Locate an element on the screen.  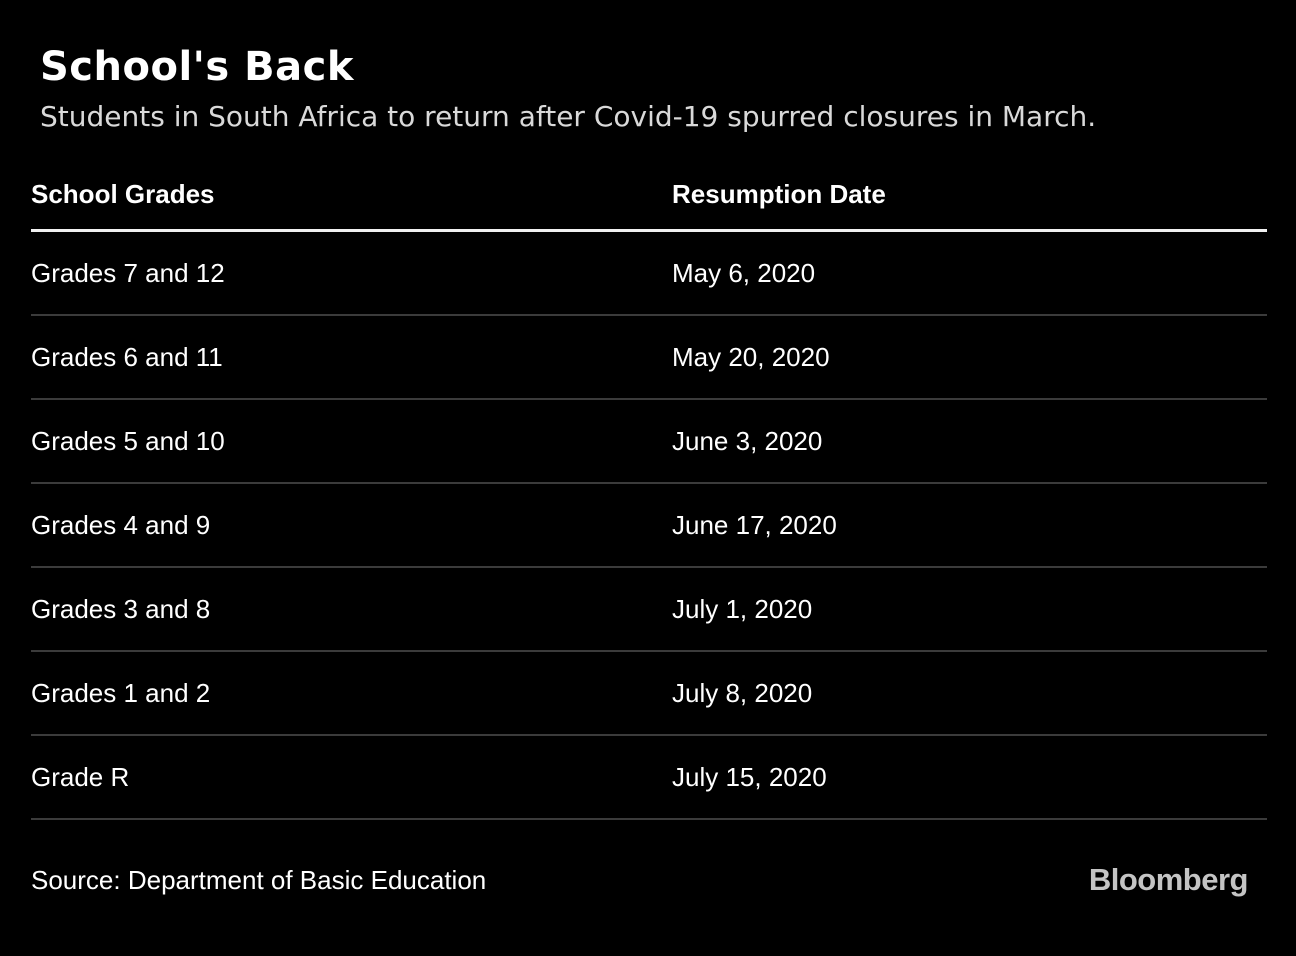
bloomberg-logo: Bloomberg is located at coordinates (1168, 879).